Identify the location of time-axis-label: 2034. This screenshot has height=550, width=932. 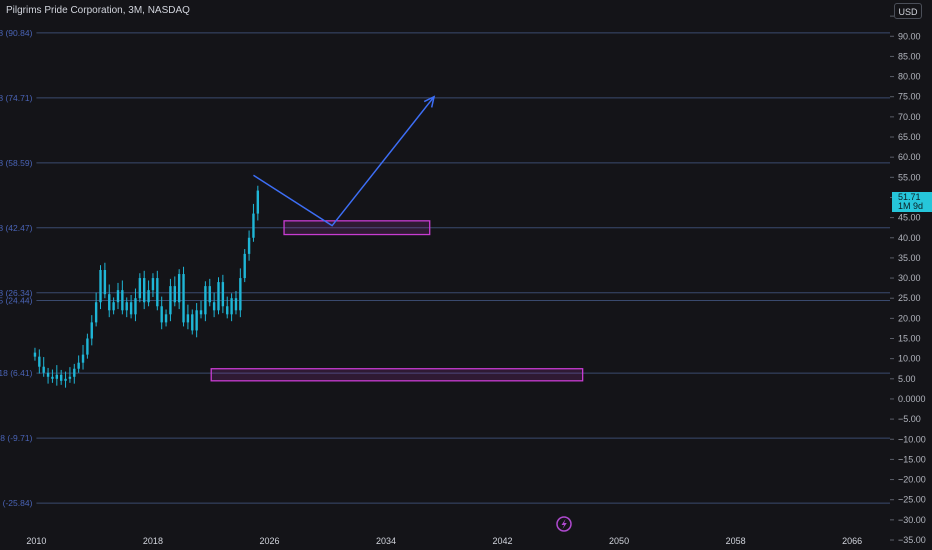
(386, 541).